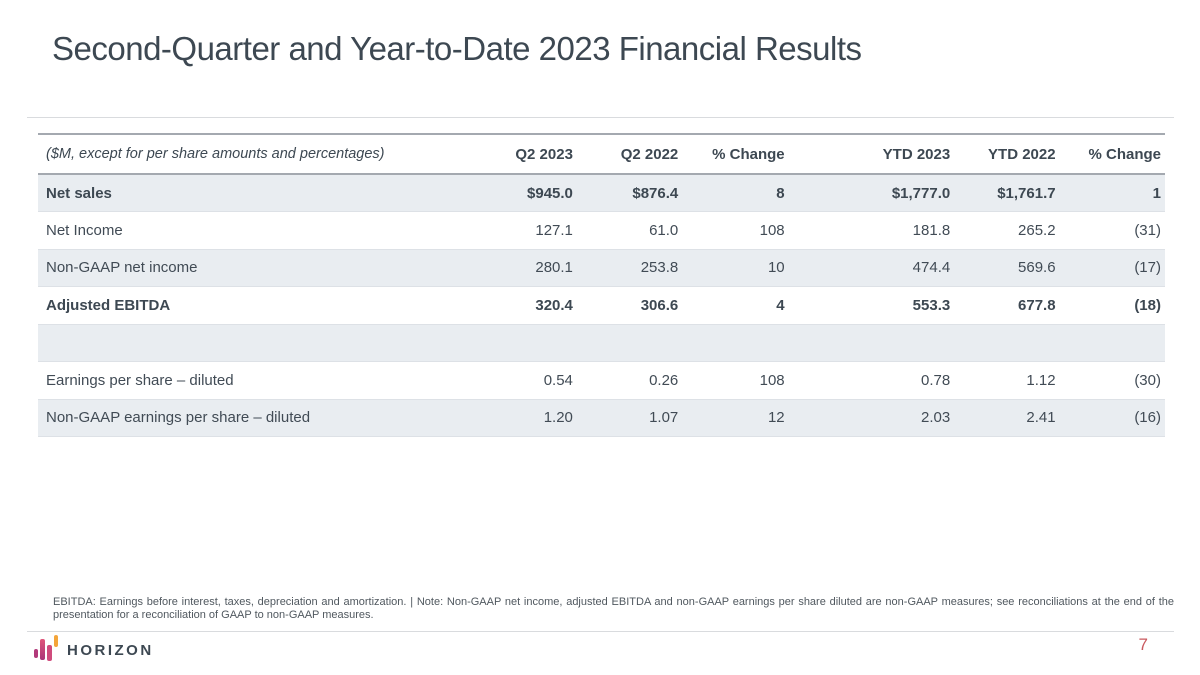  What do you see at coordinates (178, 418) in the screenshot?
I see `row-label: Non-GAAP earnings per share – diluted` at bounding box center [178, 418].